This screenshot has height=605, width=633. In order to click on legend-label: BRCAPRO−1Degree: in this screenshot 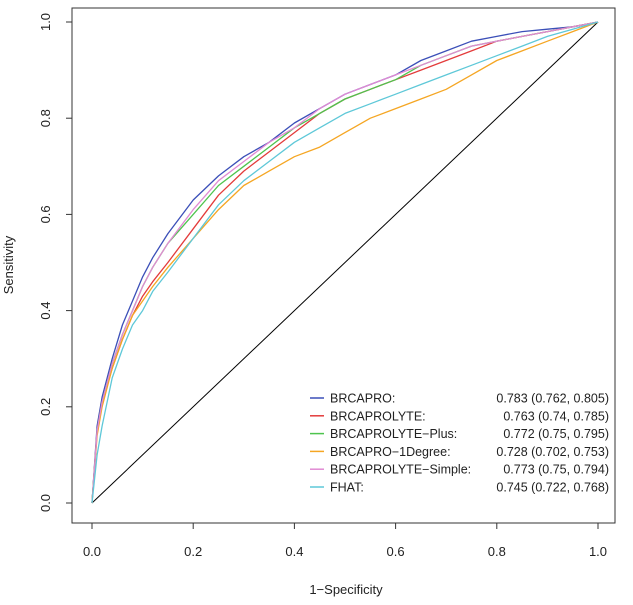, I will do `click(390, 452)`.